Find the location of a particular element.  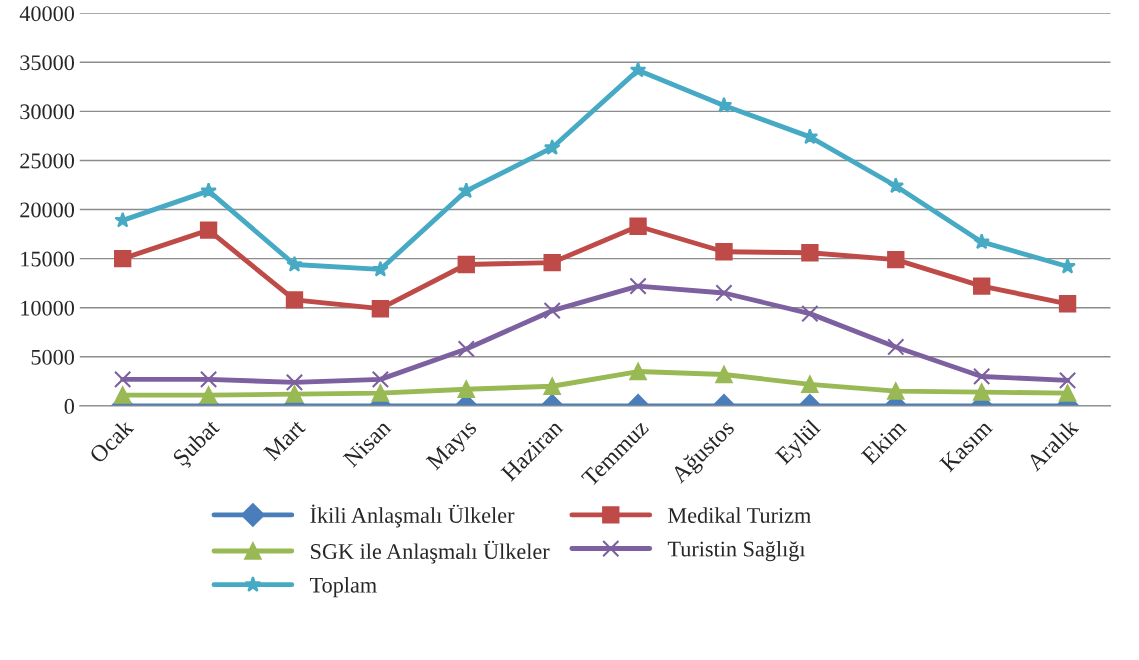

legend-label: İkili Anlaşmalı Ülkeler is located at coordinates (412, 516).